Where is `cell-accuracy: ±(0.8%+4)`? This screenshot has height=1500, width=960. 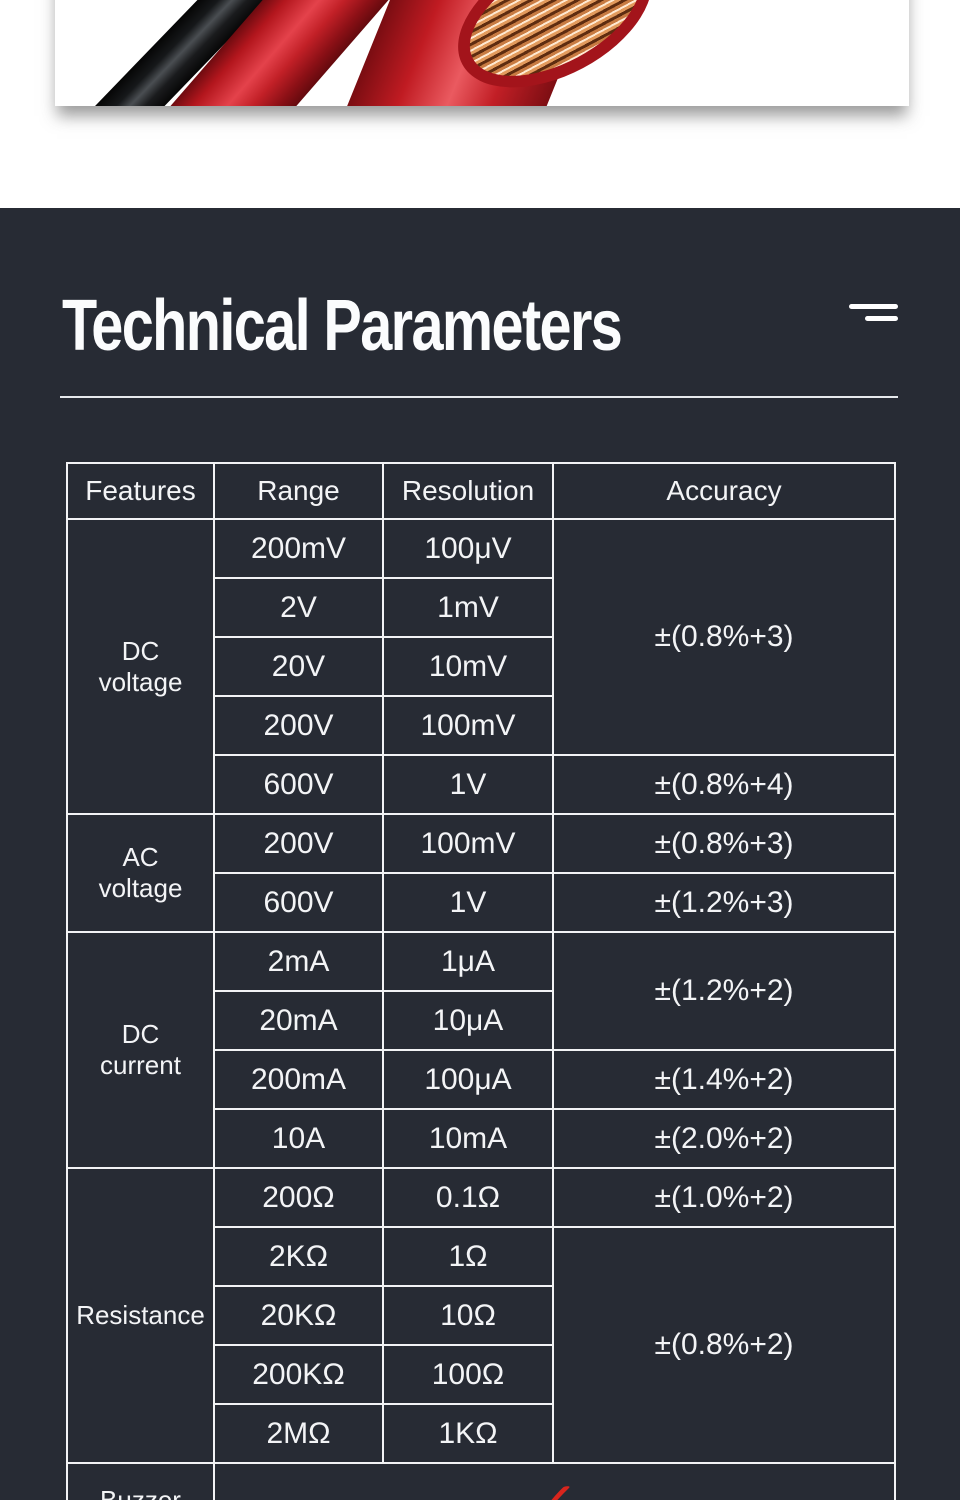
cell-accuracy: ±(0.8%+4) is located at coordinates (724, 784).